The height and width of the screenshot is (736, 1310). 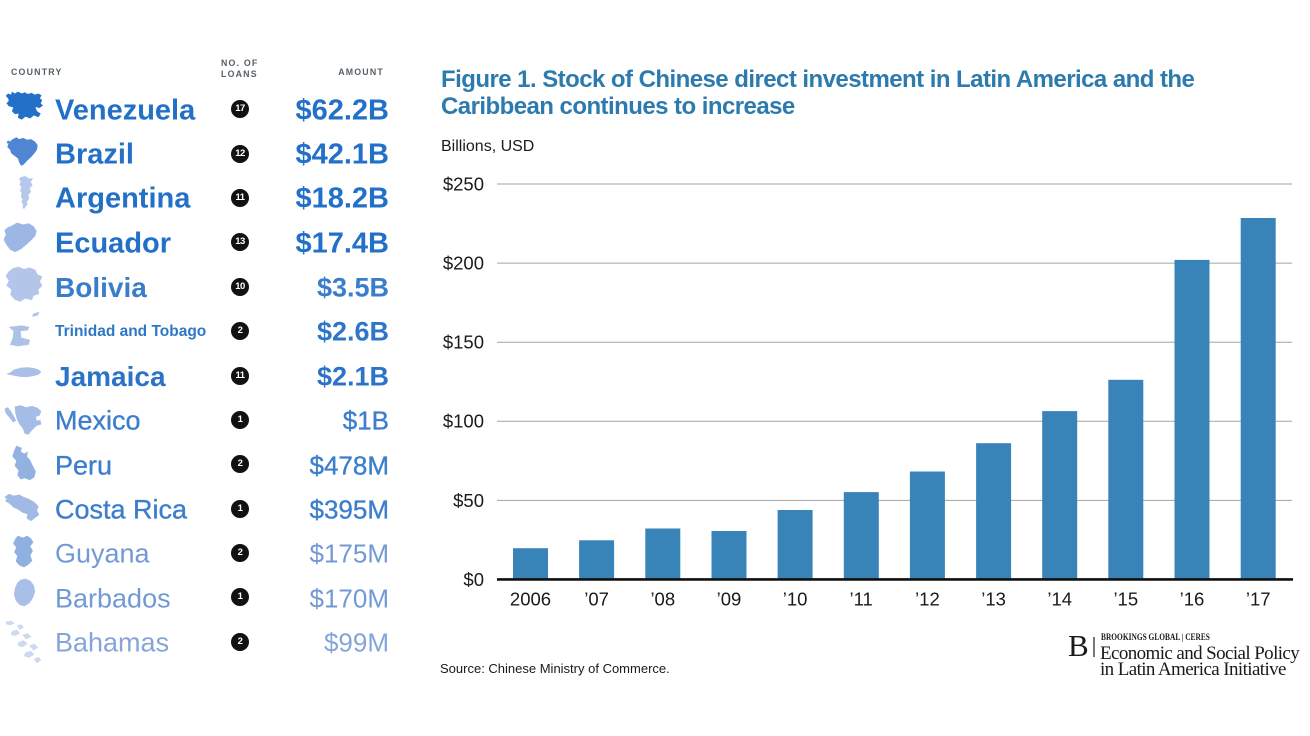 I want to click on svg-text: ’08, so click(x=662, y=598).